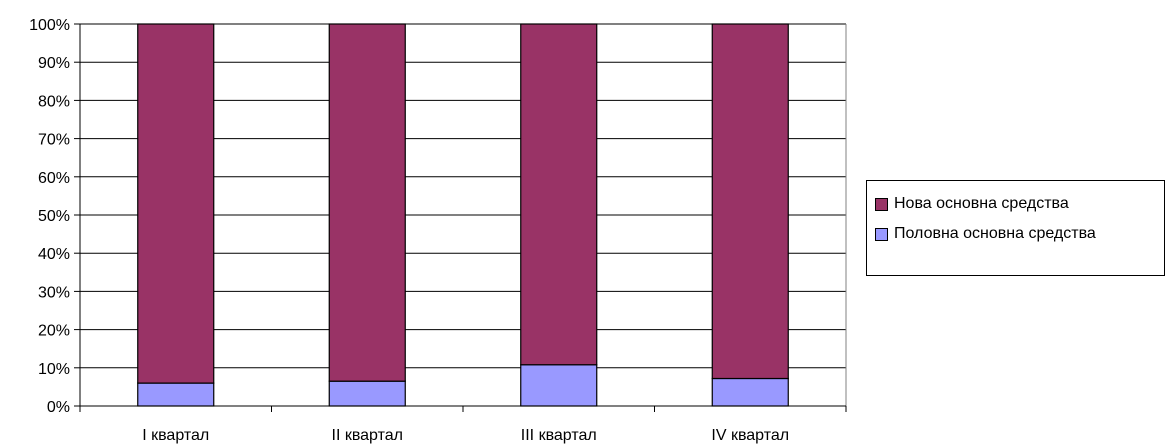 The image size is (1167, 446). What do you see at coordinates (54, 369) in the screenshot?
I see `y-tick-label: 10%` at bounding box center [54, 369].